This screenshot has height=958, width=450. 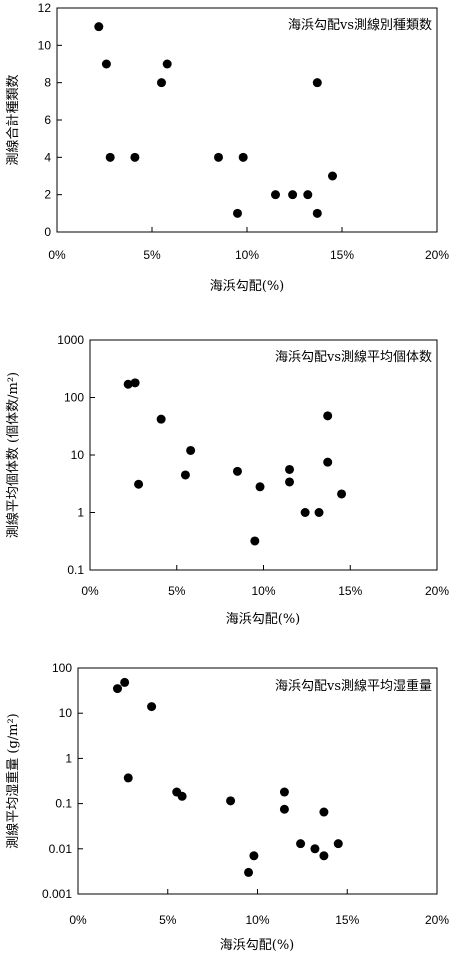 What do you see at coordinates (57, 894) in the screenshot?
I see `y-tick-label: 0.001` at bounding box center [57, 894].